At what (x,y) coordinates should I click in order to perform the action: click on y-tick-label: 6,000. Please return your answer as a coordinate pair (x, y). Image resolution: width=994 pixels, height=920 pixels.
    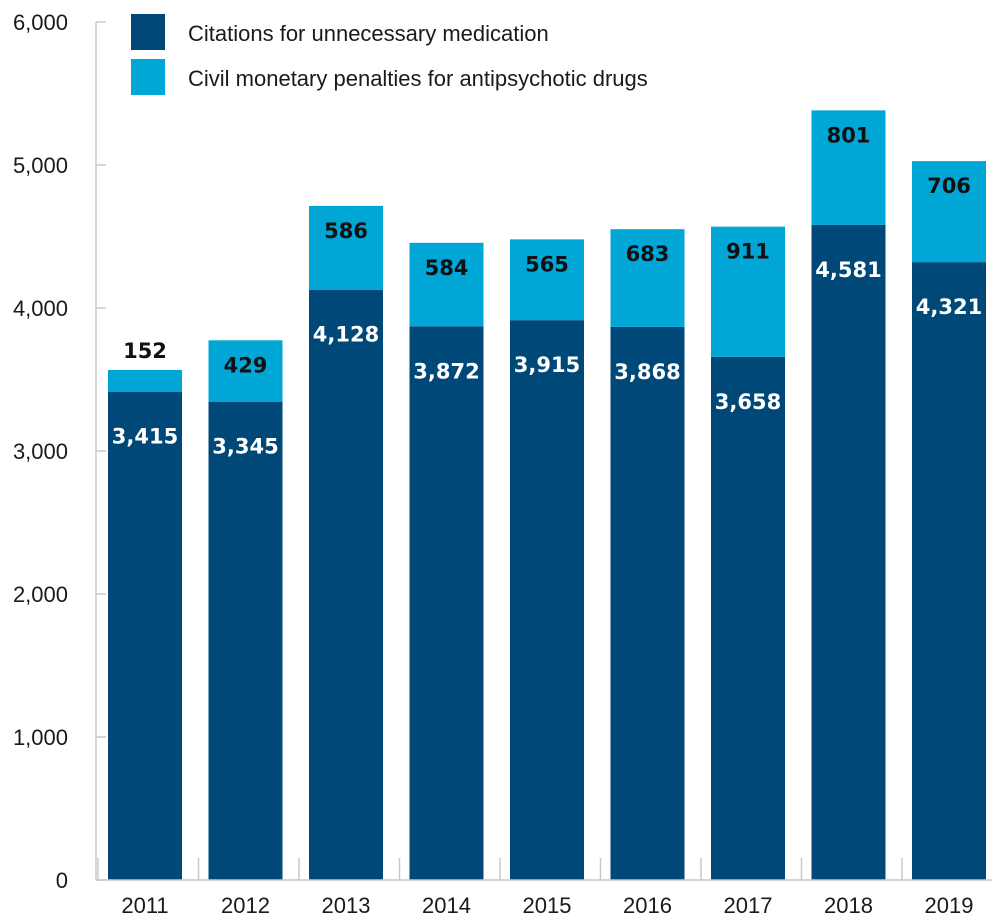
    Looking at the image, I should click on (40, 22).